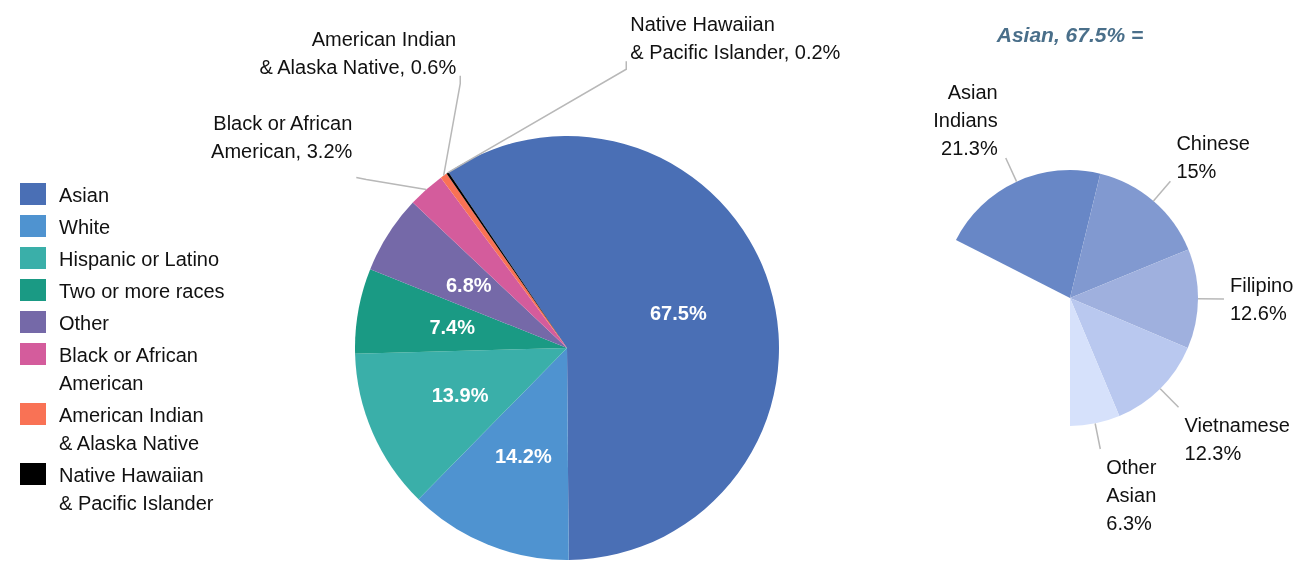  Describe the element at coordinates (139, 259) in the screenshot. I see `legend-label: Hispanic or Latino` at that location.